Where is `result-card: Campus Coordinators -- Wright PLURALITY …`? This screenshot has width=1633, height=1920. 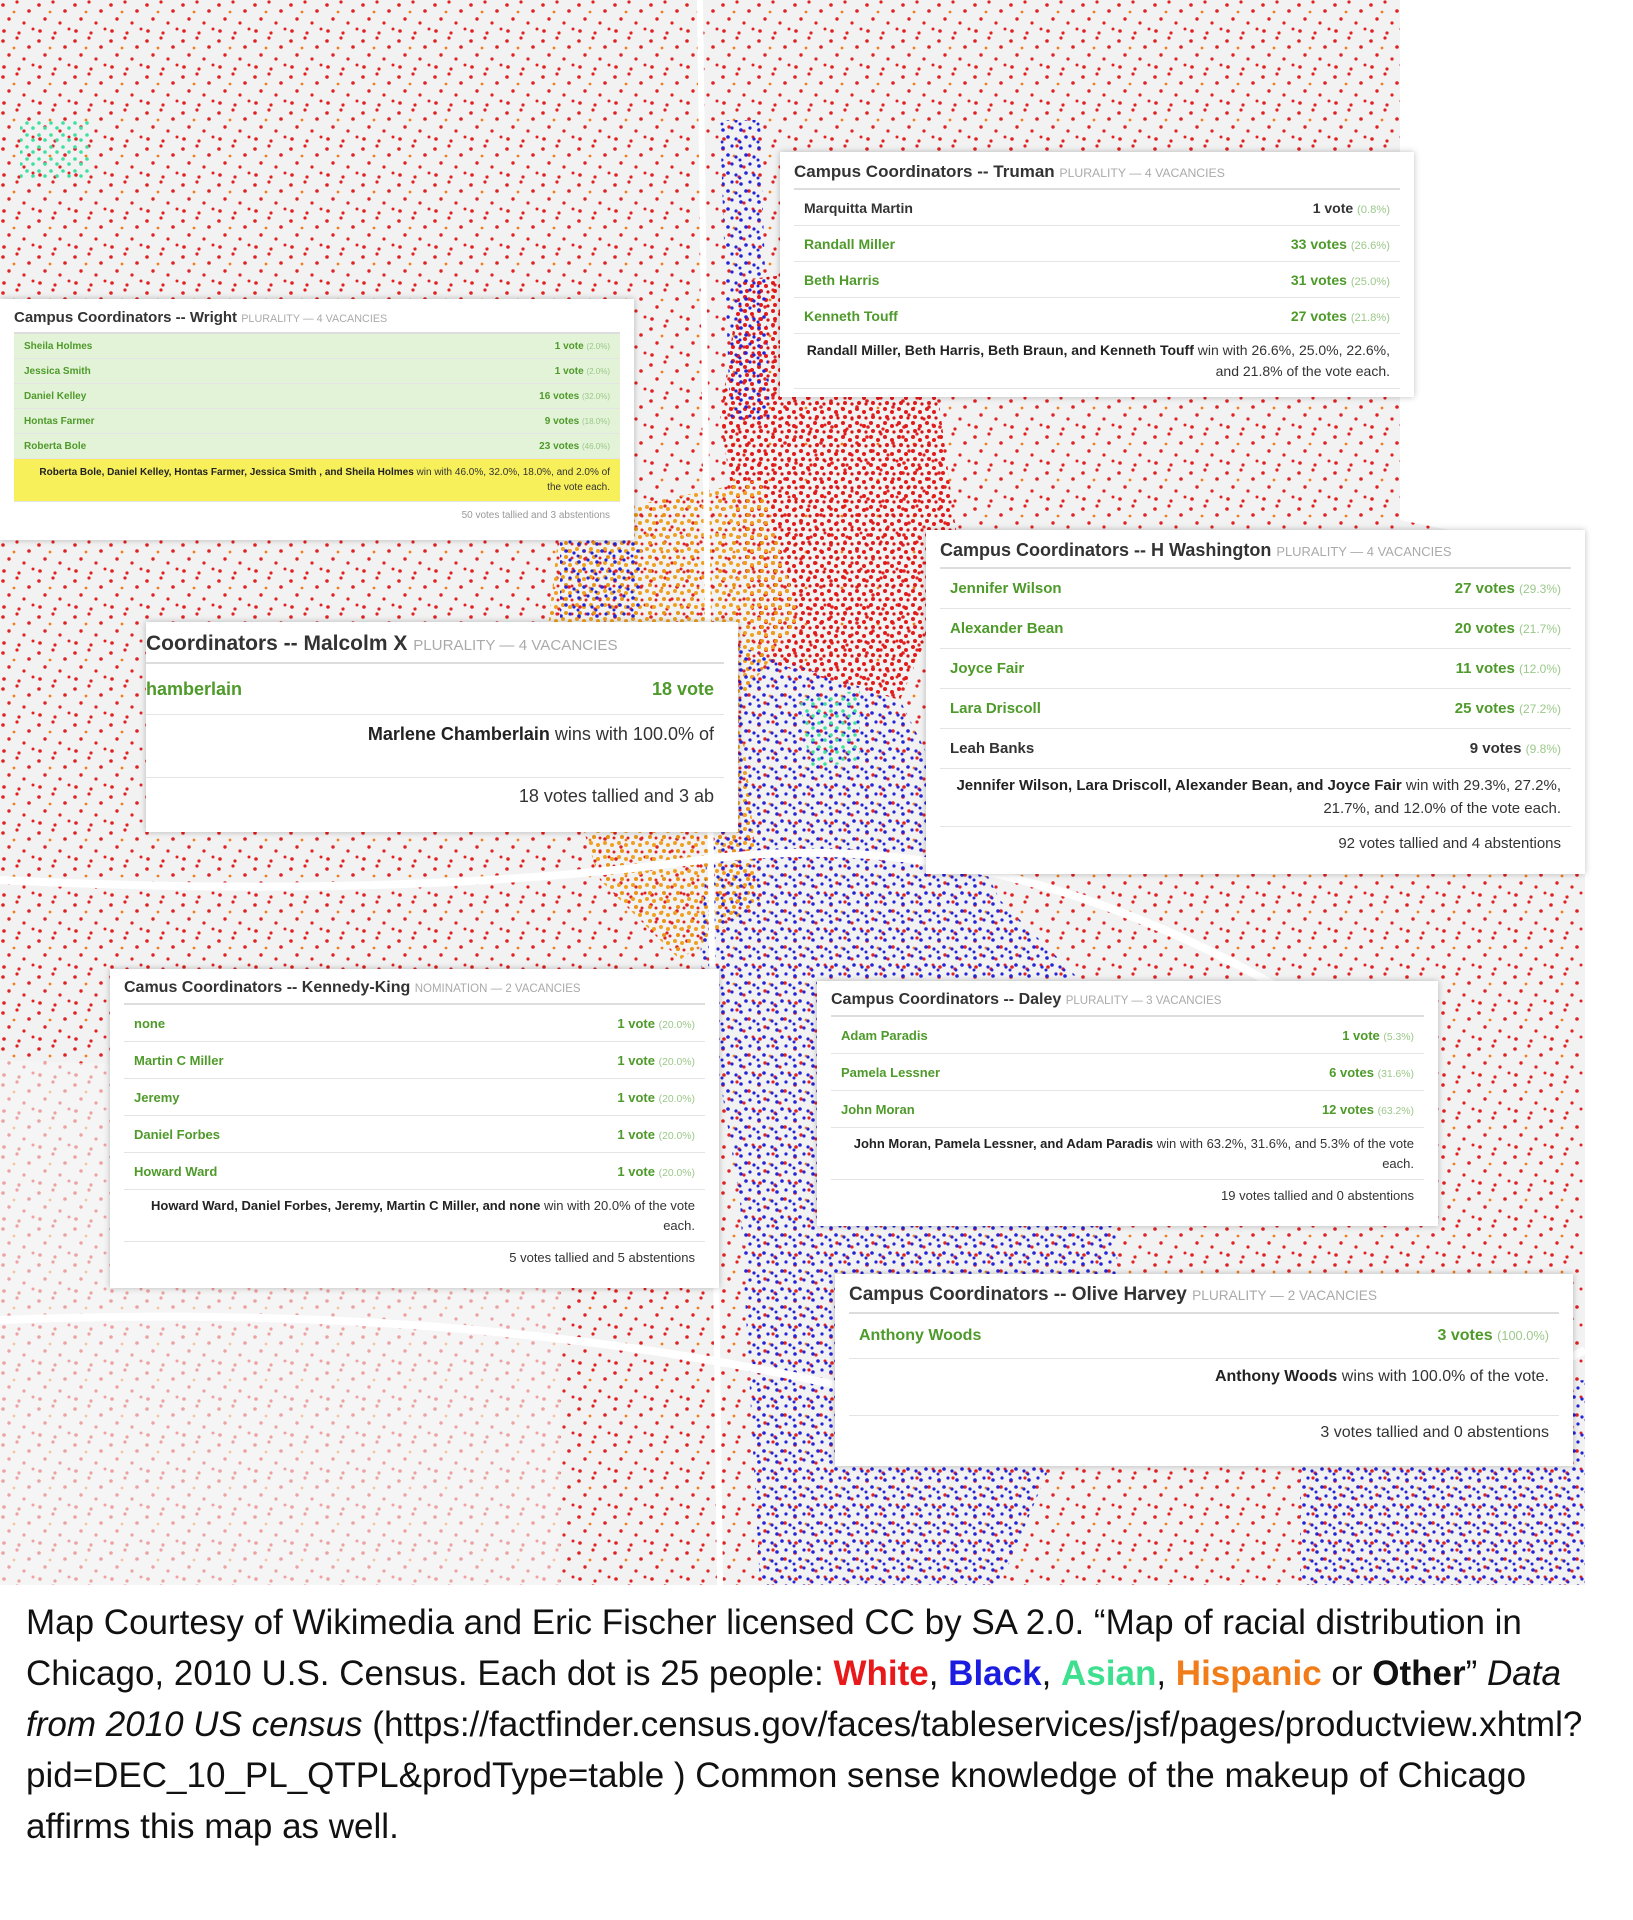 result-card: Campus Coordinators -- Wright PLURALITY … is located at coordinates (317, 420).